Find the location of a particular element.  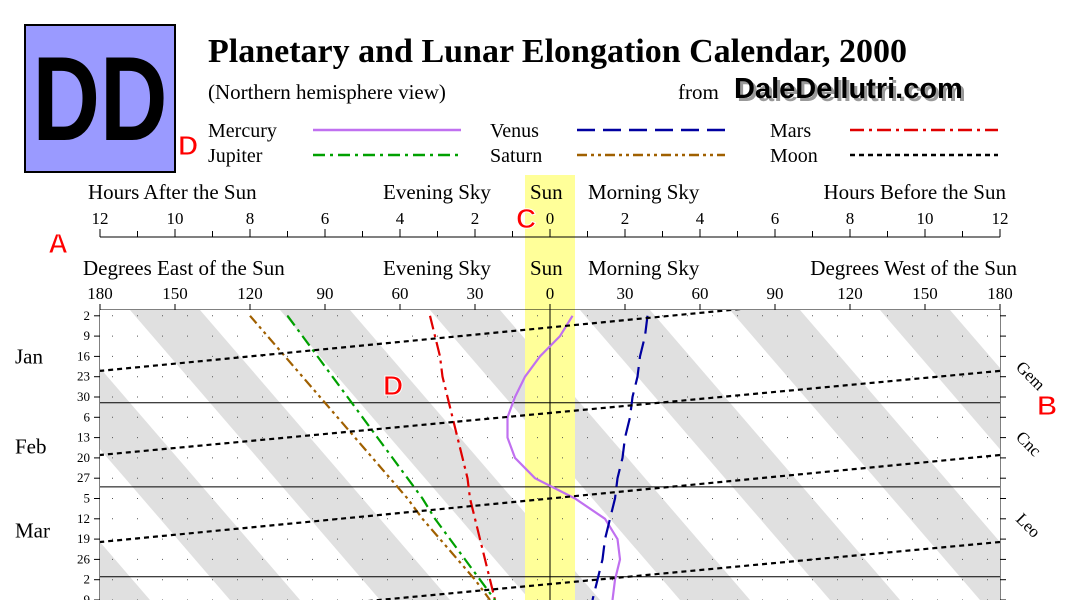

constellation-label: Cnc is located at coordinates (1028, 443).